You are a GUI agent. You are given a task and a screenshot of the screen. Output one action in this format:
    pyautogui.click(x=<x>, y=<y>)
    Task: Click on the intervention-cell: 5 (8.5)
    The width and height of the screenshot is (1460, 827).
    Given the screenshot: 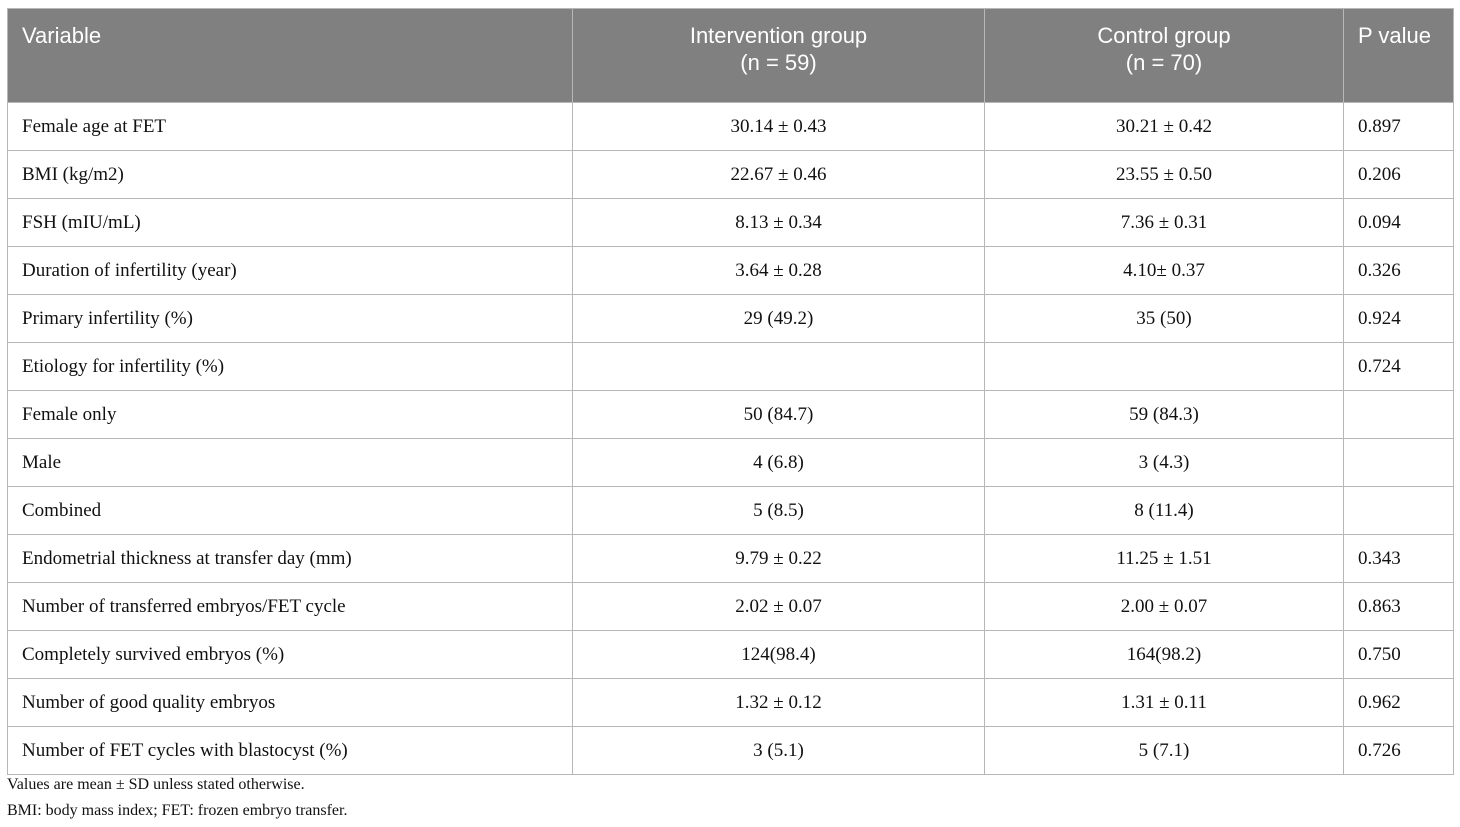 What is the action you would take?
    pyautogui.click(x=778, y=510)
    